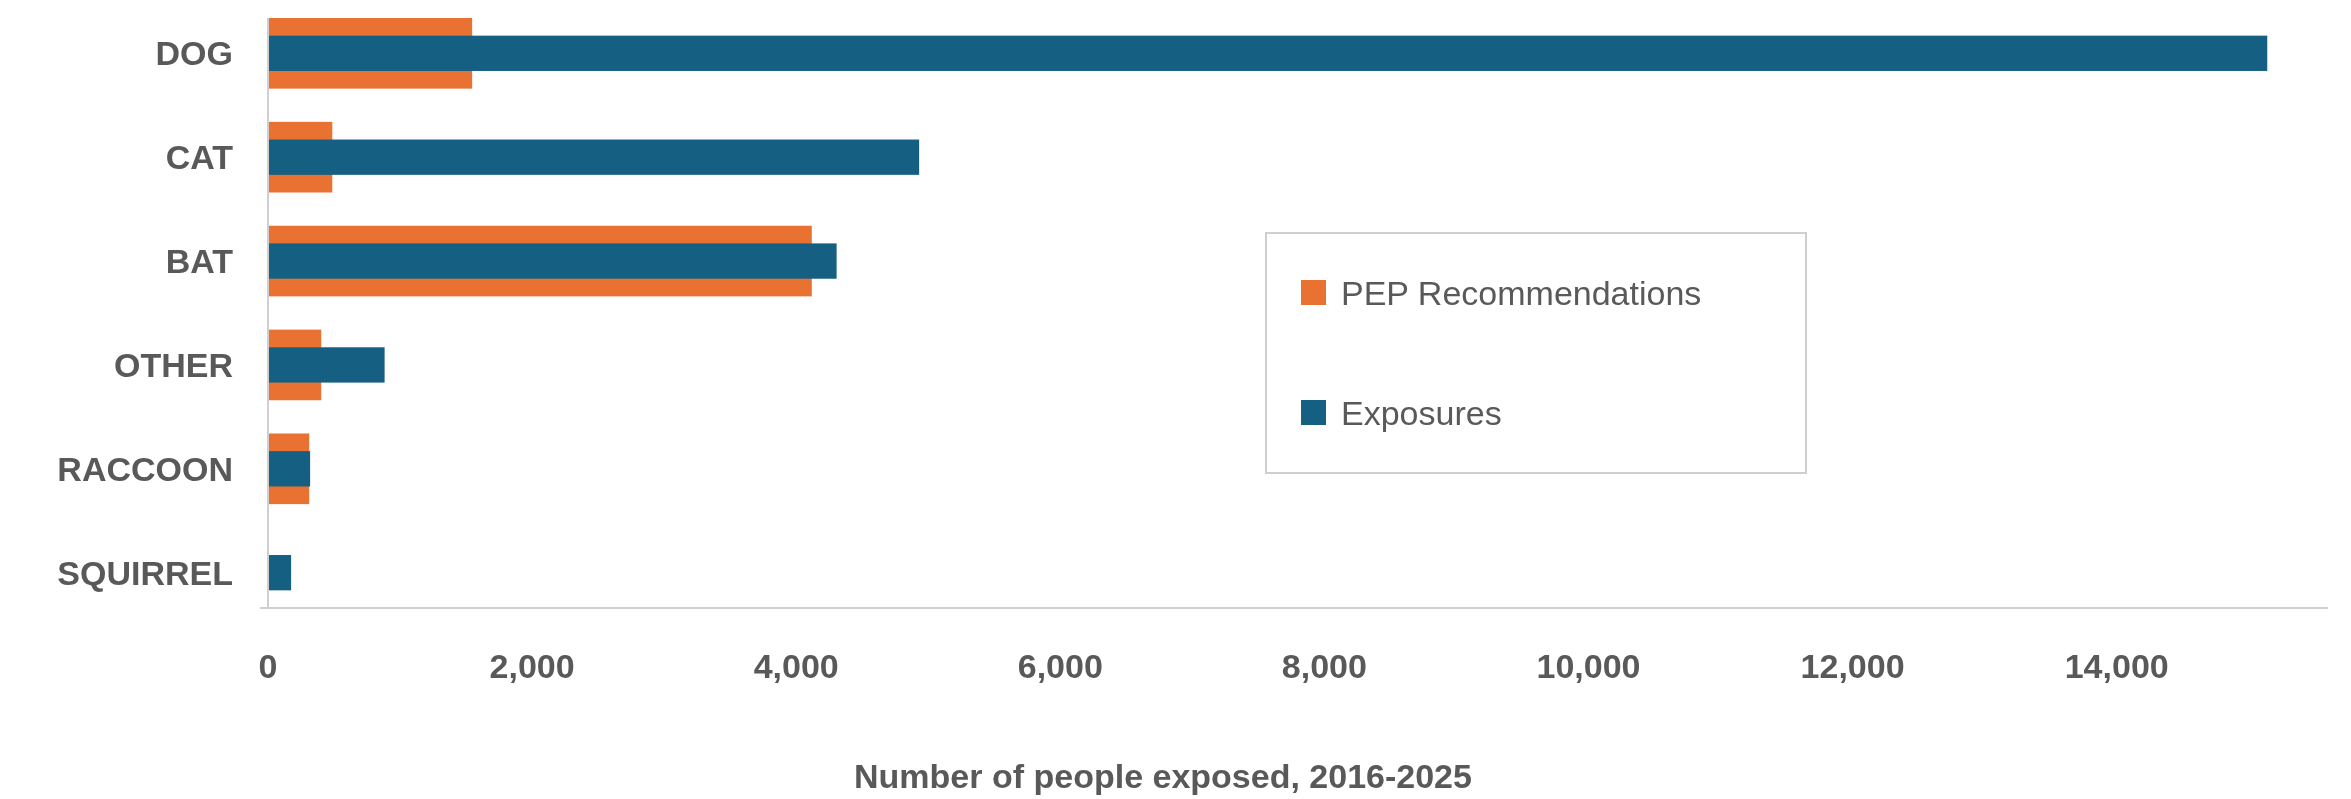 The image size is (2351, 799). Describe the element at coordinates (1521, 292) in the screenshot. I see `legend-label: PEP Recommendations` at that location.